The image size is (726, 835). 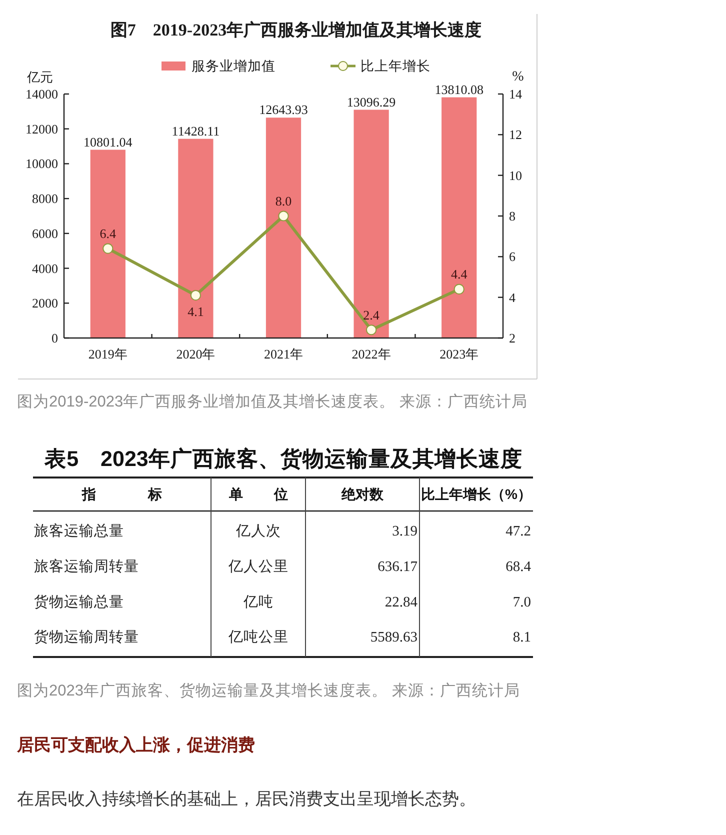 What do you see at coordinates (515, 134) in the screenshot?
I see `y2-tick-label: 12` at bounding box center [515, 134].